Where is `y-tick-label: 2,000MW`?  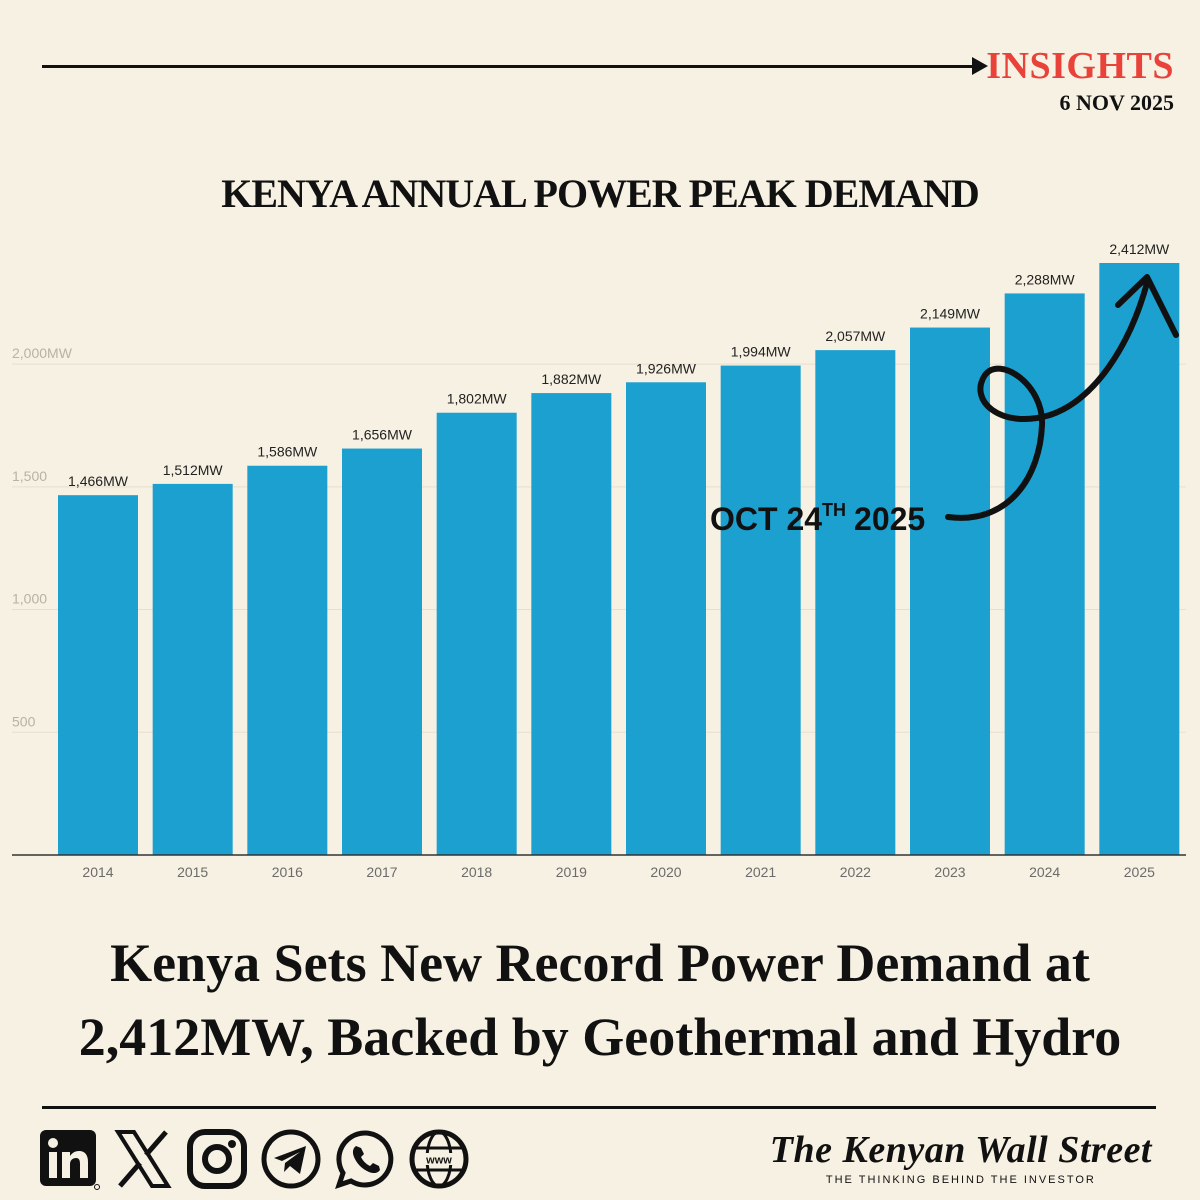 y-tick-label: 2,000MW is located at coordinates (42, 353).